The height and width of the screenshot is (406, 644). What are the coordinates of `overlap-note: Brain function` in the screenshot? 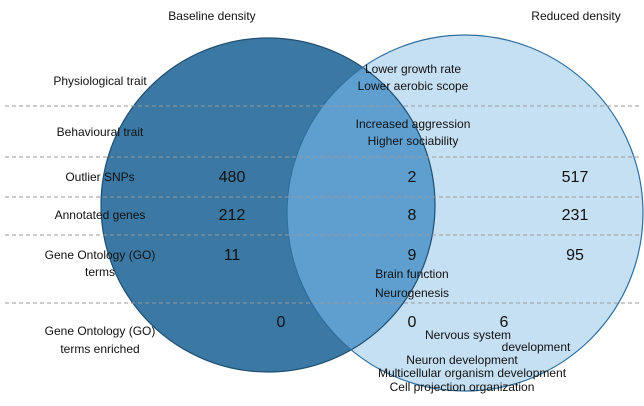 It's located at (411, 274).